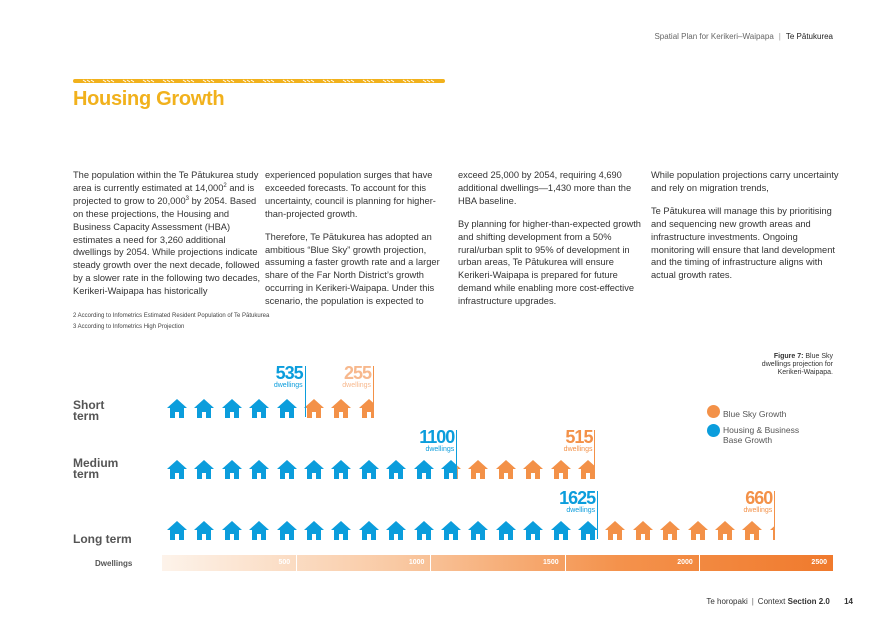 The image size is (885, 626). I want to click on axis-tick-label: 1000, so click(416, 562).